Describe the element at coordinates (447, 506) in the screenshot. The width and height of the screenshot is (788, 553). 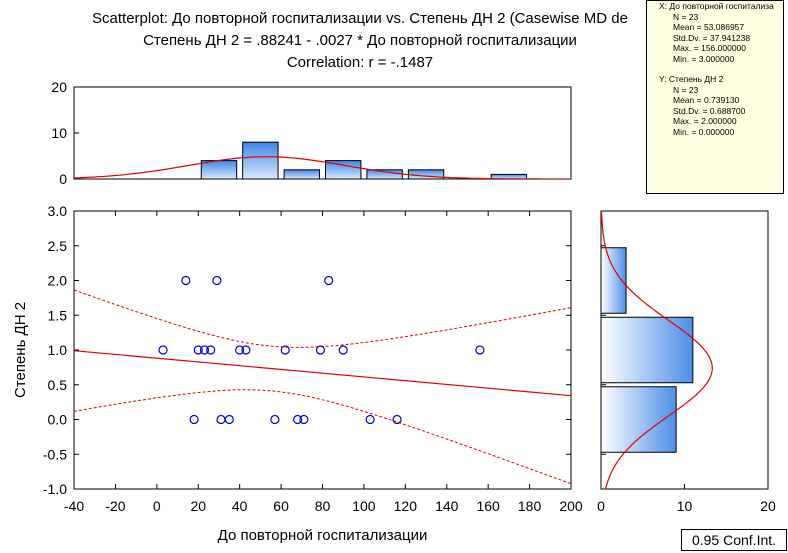
I see `x-tick-label: 140` at that location.